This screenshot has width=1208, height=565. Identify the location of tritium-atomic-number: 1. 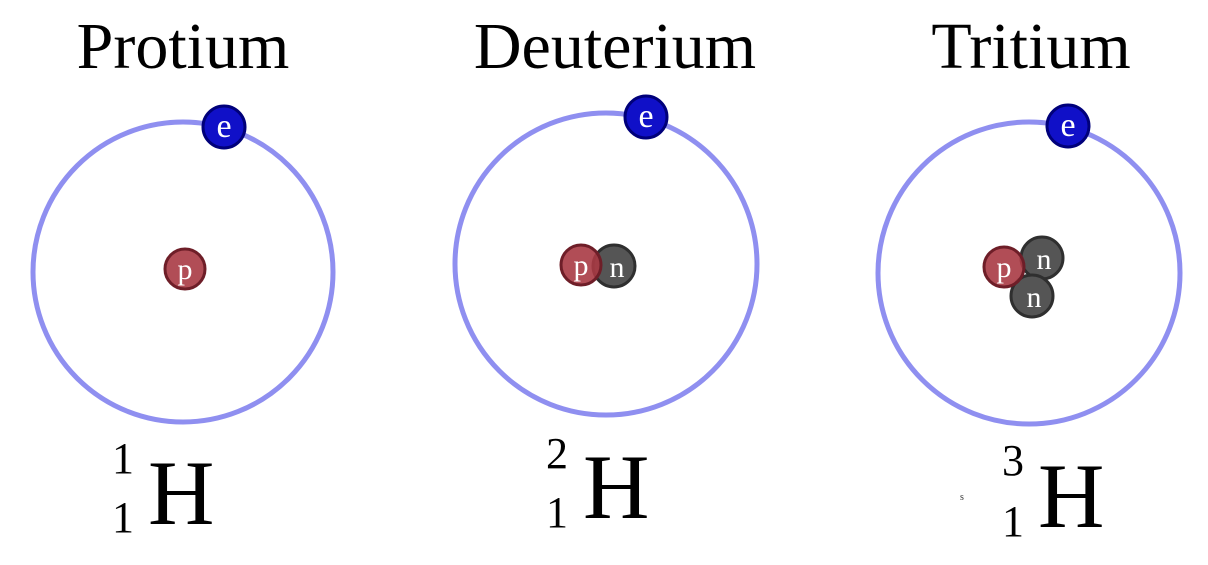
(1013, 521).